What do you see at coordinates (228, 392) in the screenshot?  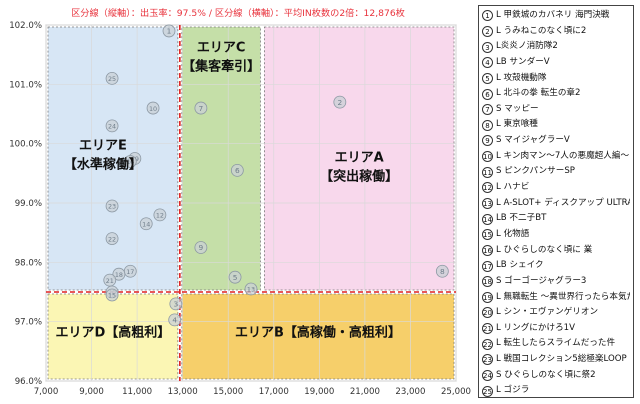 I see `x-tick-label: 15,000` at bounding box center [228, 392].